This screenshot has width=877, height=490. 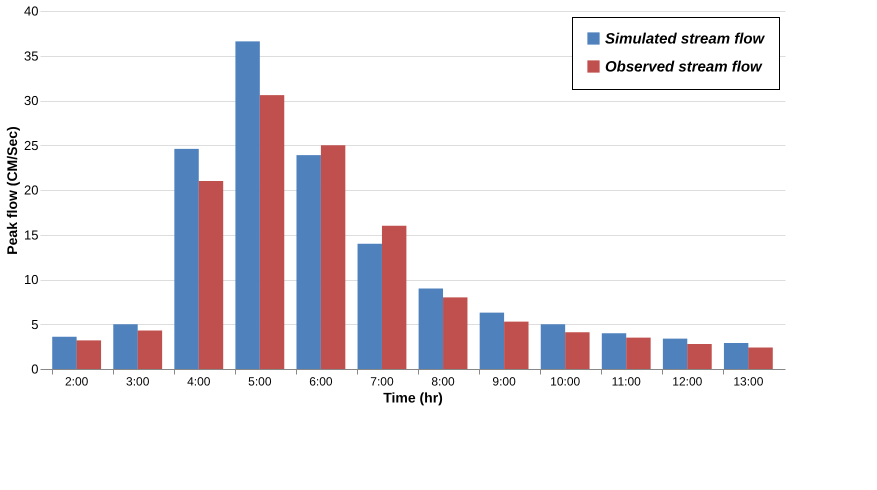 I want to click on x-tick-label: 10:00, so click(x=565, y=381).